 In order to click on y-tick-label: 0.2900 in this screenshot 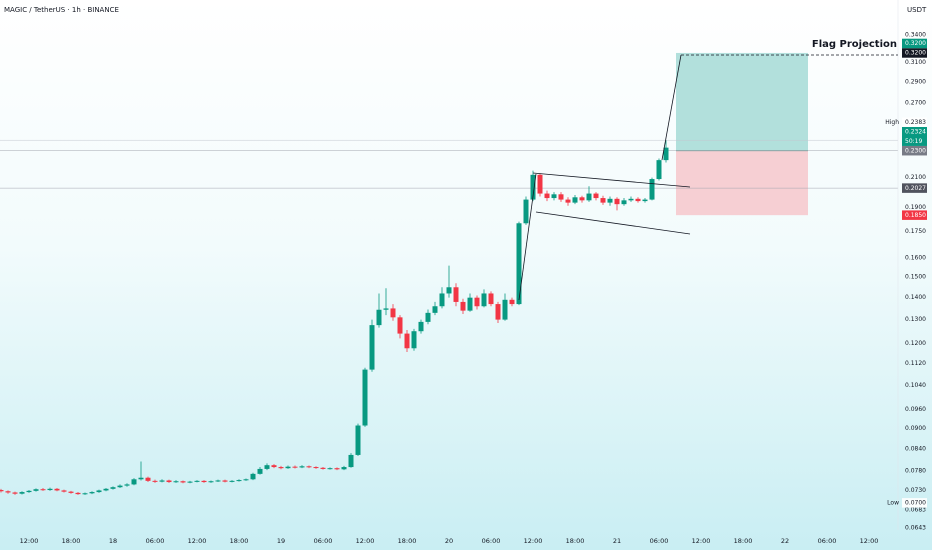, I will do `click(915, 82)`.